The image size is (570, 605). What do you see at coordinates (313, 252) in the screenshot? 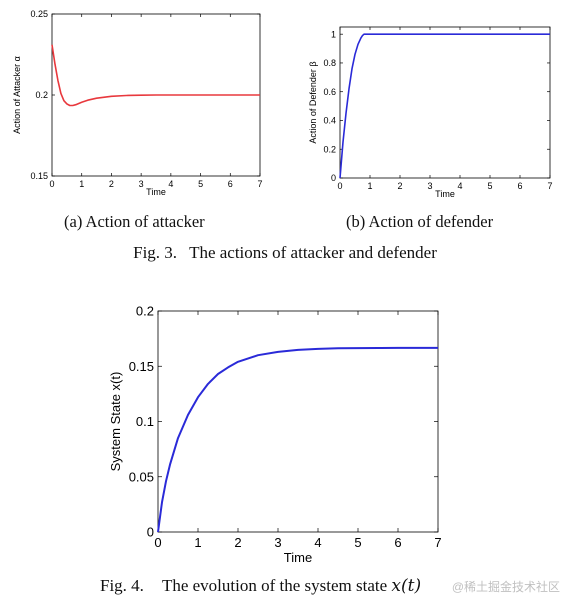
I see `figure-3-text: The actions of attacker and defender` at bounding box center [313, 252].